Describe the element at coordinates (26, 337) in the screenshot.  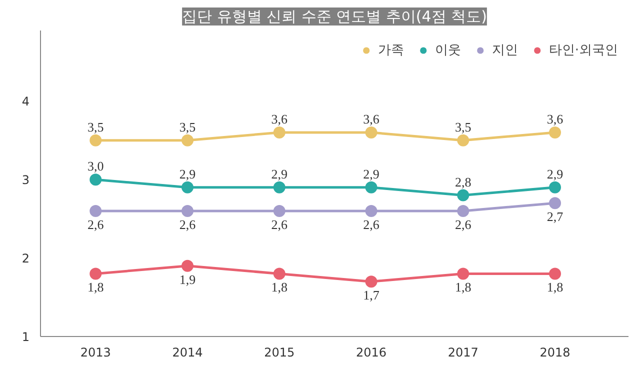
I see `y-tick-label: 1` at that location.